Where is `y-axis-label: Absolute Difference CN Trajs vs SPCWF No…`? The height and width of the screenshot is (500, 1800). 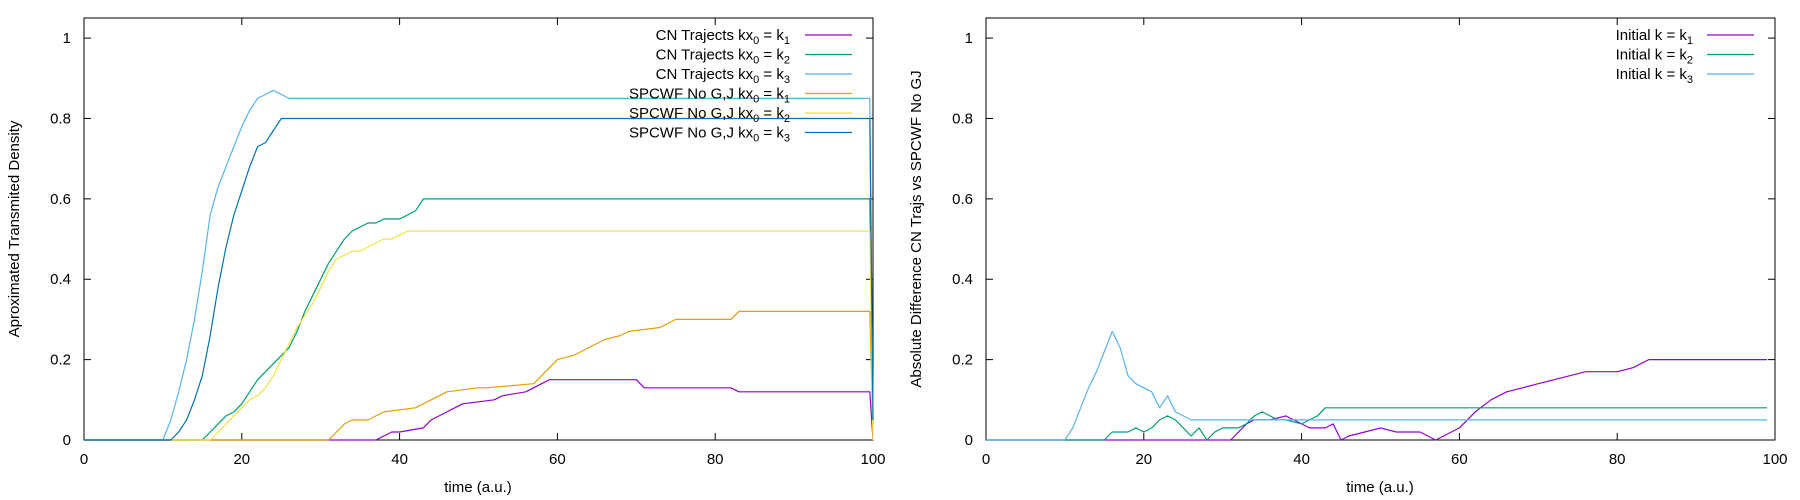 y-axis-label: Absolute Difference CN Trajs vs SPCWF No… is located at coordinates (916, 228).